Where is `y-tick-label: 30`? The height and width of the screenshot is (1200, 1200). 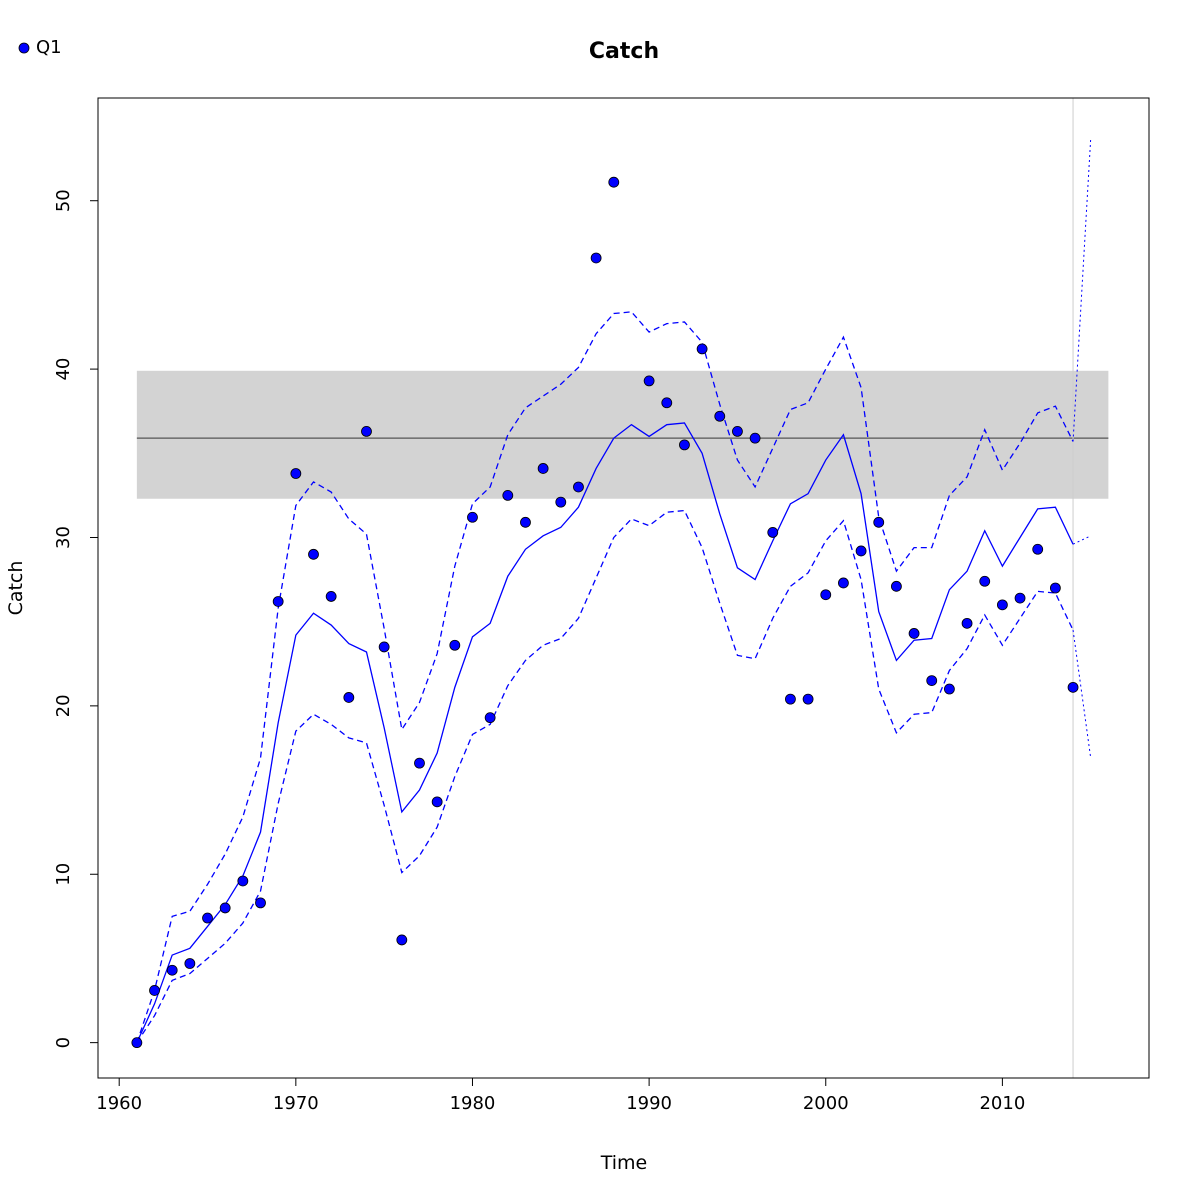 y-tick-label: 30 is located at coordinates (63, 537).